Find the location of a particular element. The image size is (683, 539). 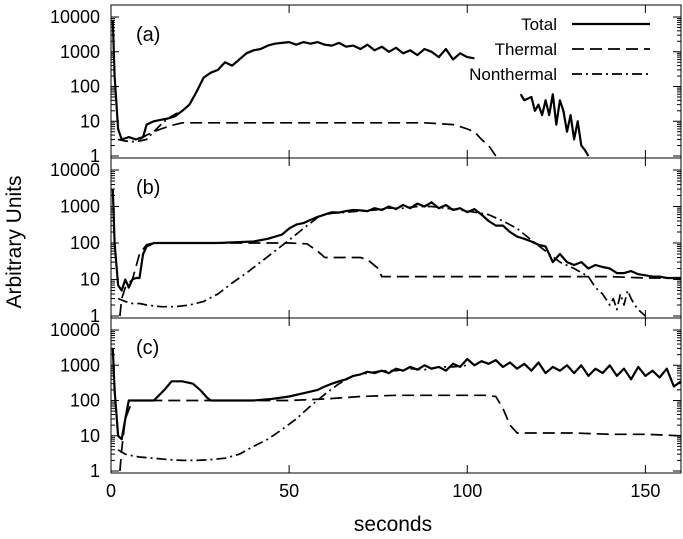

x-tick-label: 100 is located at coordinates (467, 491).